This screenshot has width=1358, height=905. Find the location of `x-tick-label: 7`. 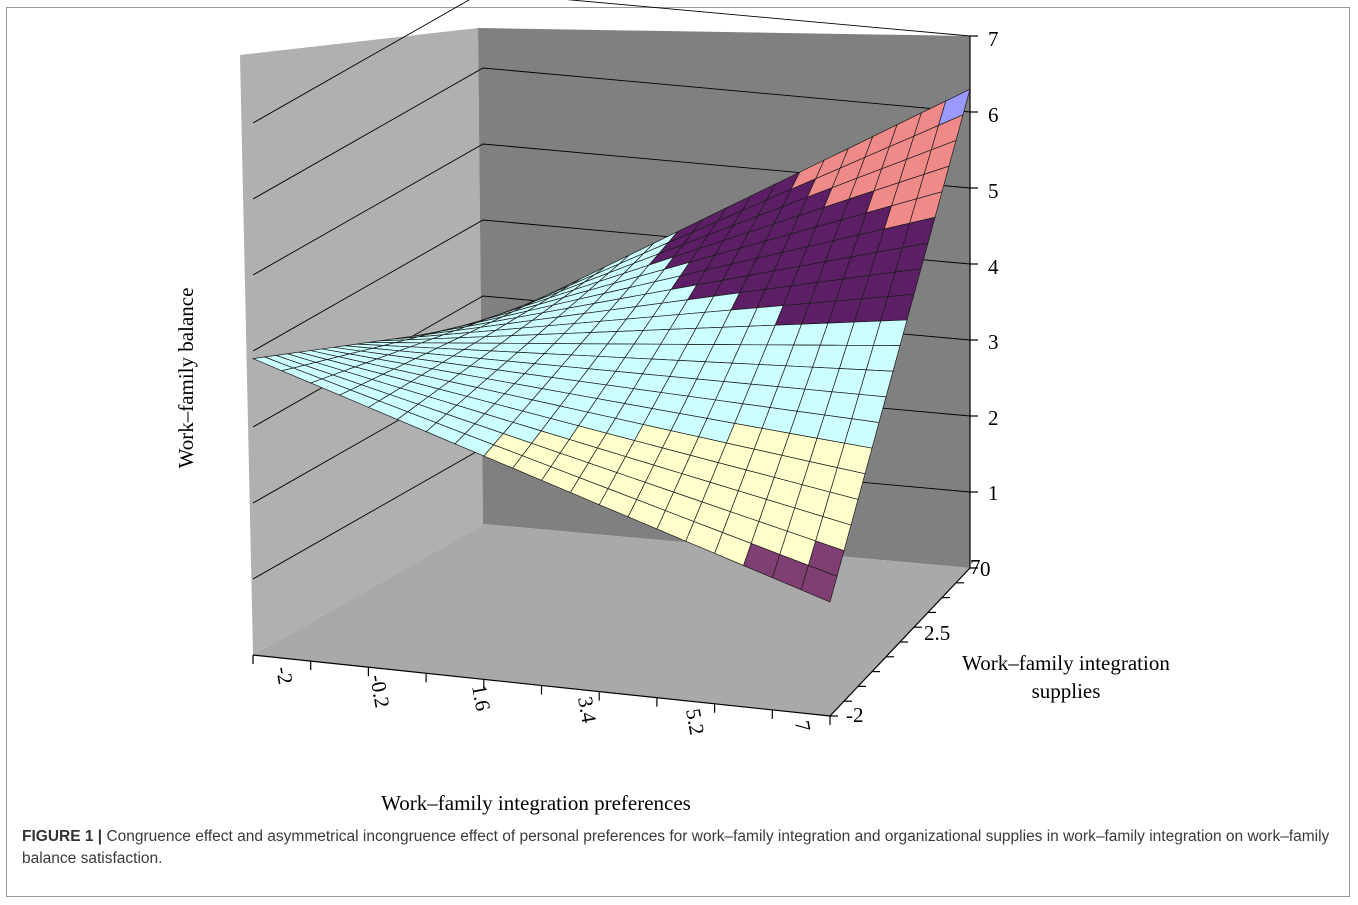

x-tick-label: 7 is located at coordinates (802, 726).